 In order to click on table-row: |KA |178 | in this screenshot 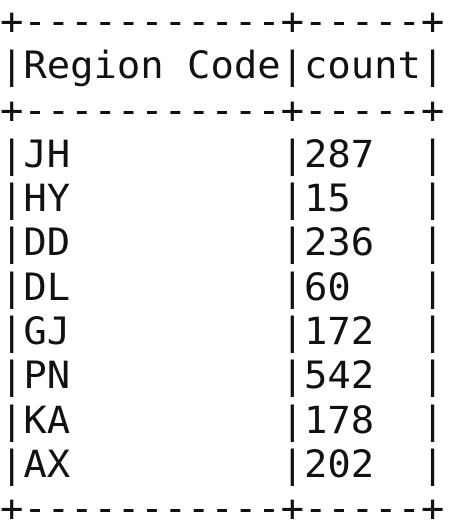, I will do `click(222, 421)`.